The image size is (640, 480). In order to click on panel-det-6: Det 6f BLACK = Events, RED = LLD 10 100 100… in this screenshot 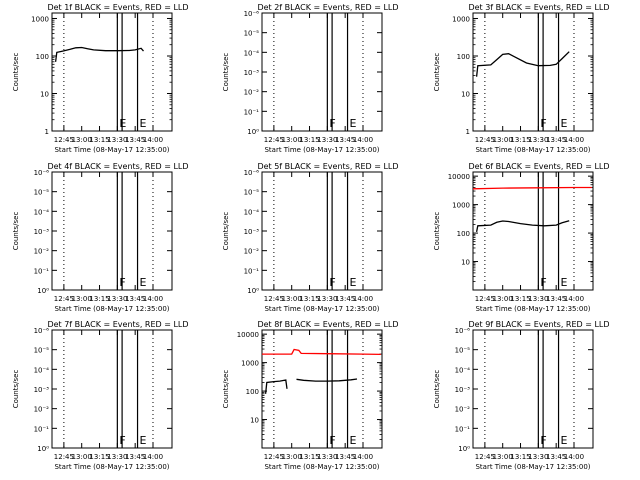, I will do `click(521, 237)`.